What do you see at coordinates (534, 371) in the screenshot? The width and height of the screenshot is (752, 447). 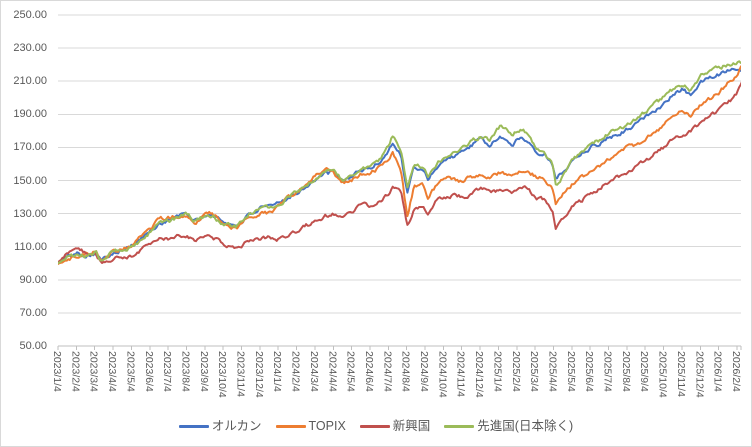 I see `x-tick-label: 2025/3/4` at bounding box center [534, 371].